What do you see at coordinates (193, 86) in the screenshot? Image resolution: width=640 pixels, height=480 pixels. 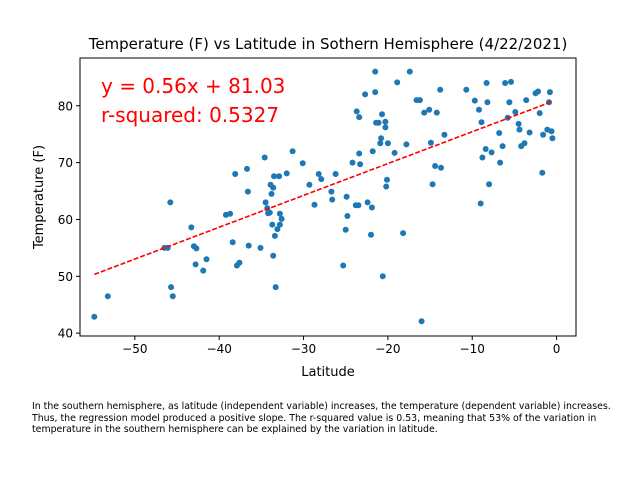 I see `regression-equation: y = 0.56x + 81.03` at bounding box center [193, 86].